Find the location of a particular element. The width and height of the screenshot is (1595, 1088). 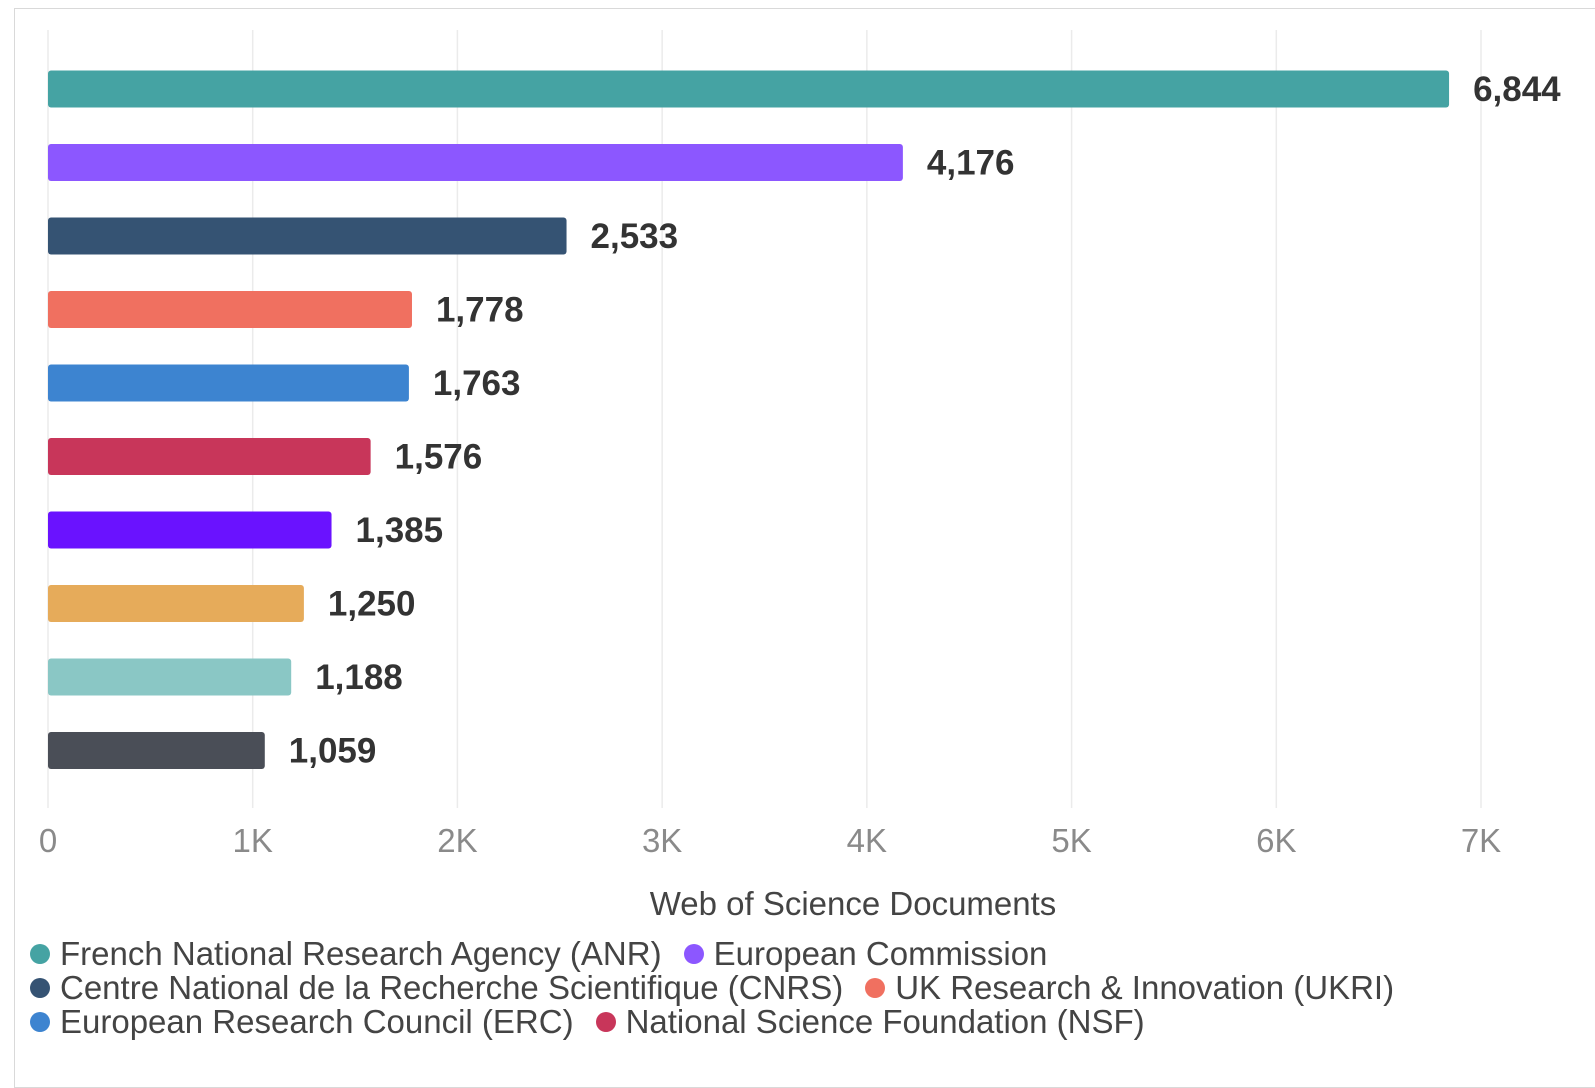

legend-label: UK Research & Innovation (UKRI) is located at coordinates (1145, 987).